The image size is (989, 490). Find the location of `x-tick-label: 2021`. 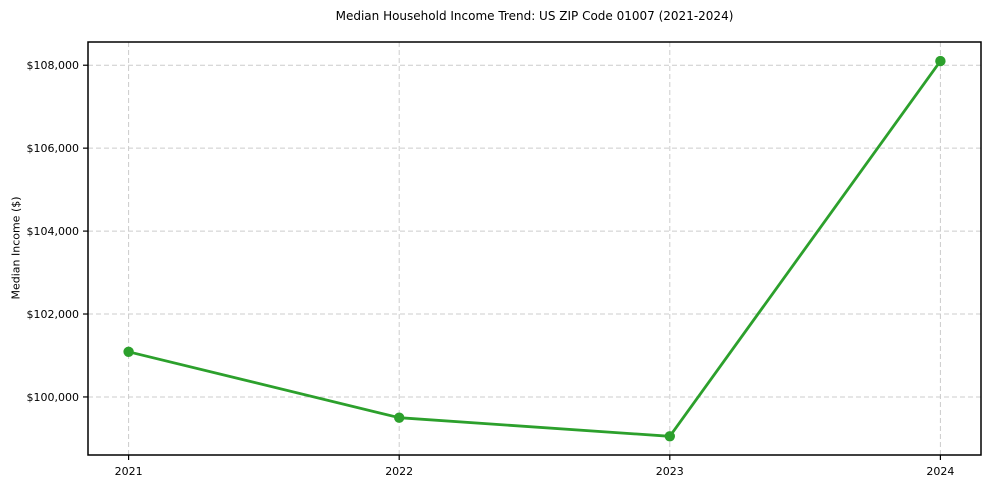

x-tick-label: 2021 is located at coordinates (129, 471).